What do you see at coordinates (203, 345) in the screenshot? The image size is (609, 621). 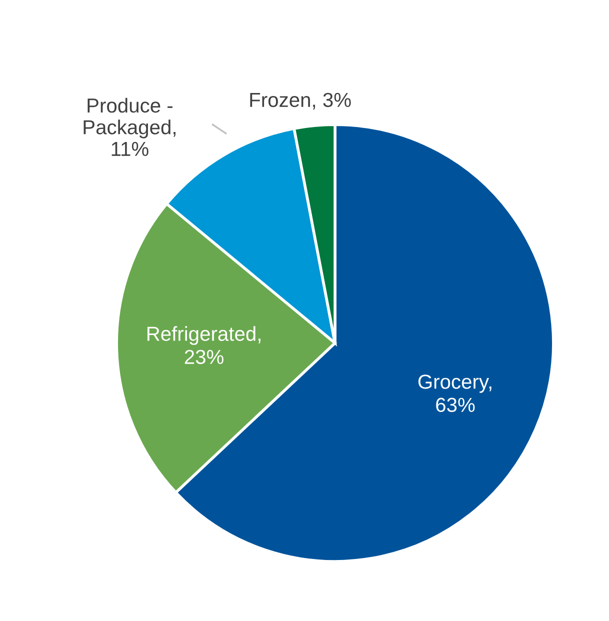 I see `slice-label: Refrigerated, 23%` at bounding box center [203, 345].